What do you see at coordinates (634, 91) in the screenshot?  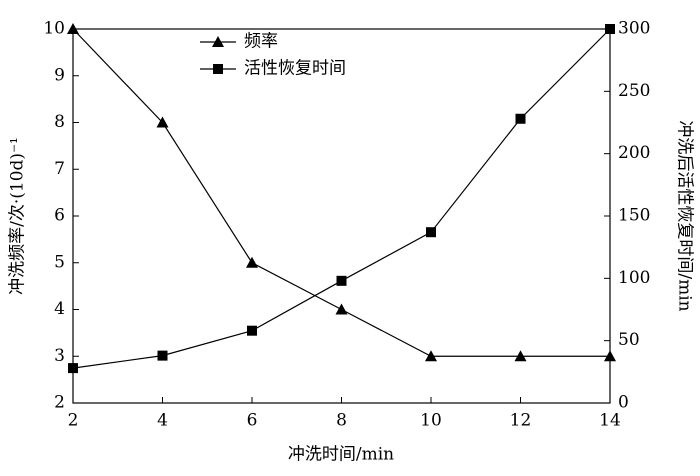 I see `y2-tick-label: 250` at bounding box center [634, 91].